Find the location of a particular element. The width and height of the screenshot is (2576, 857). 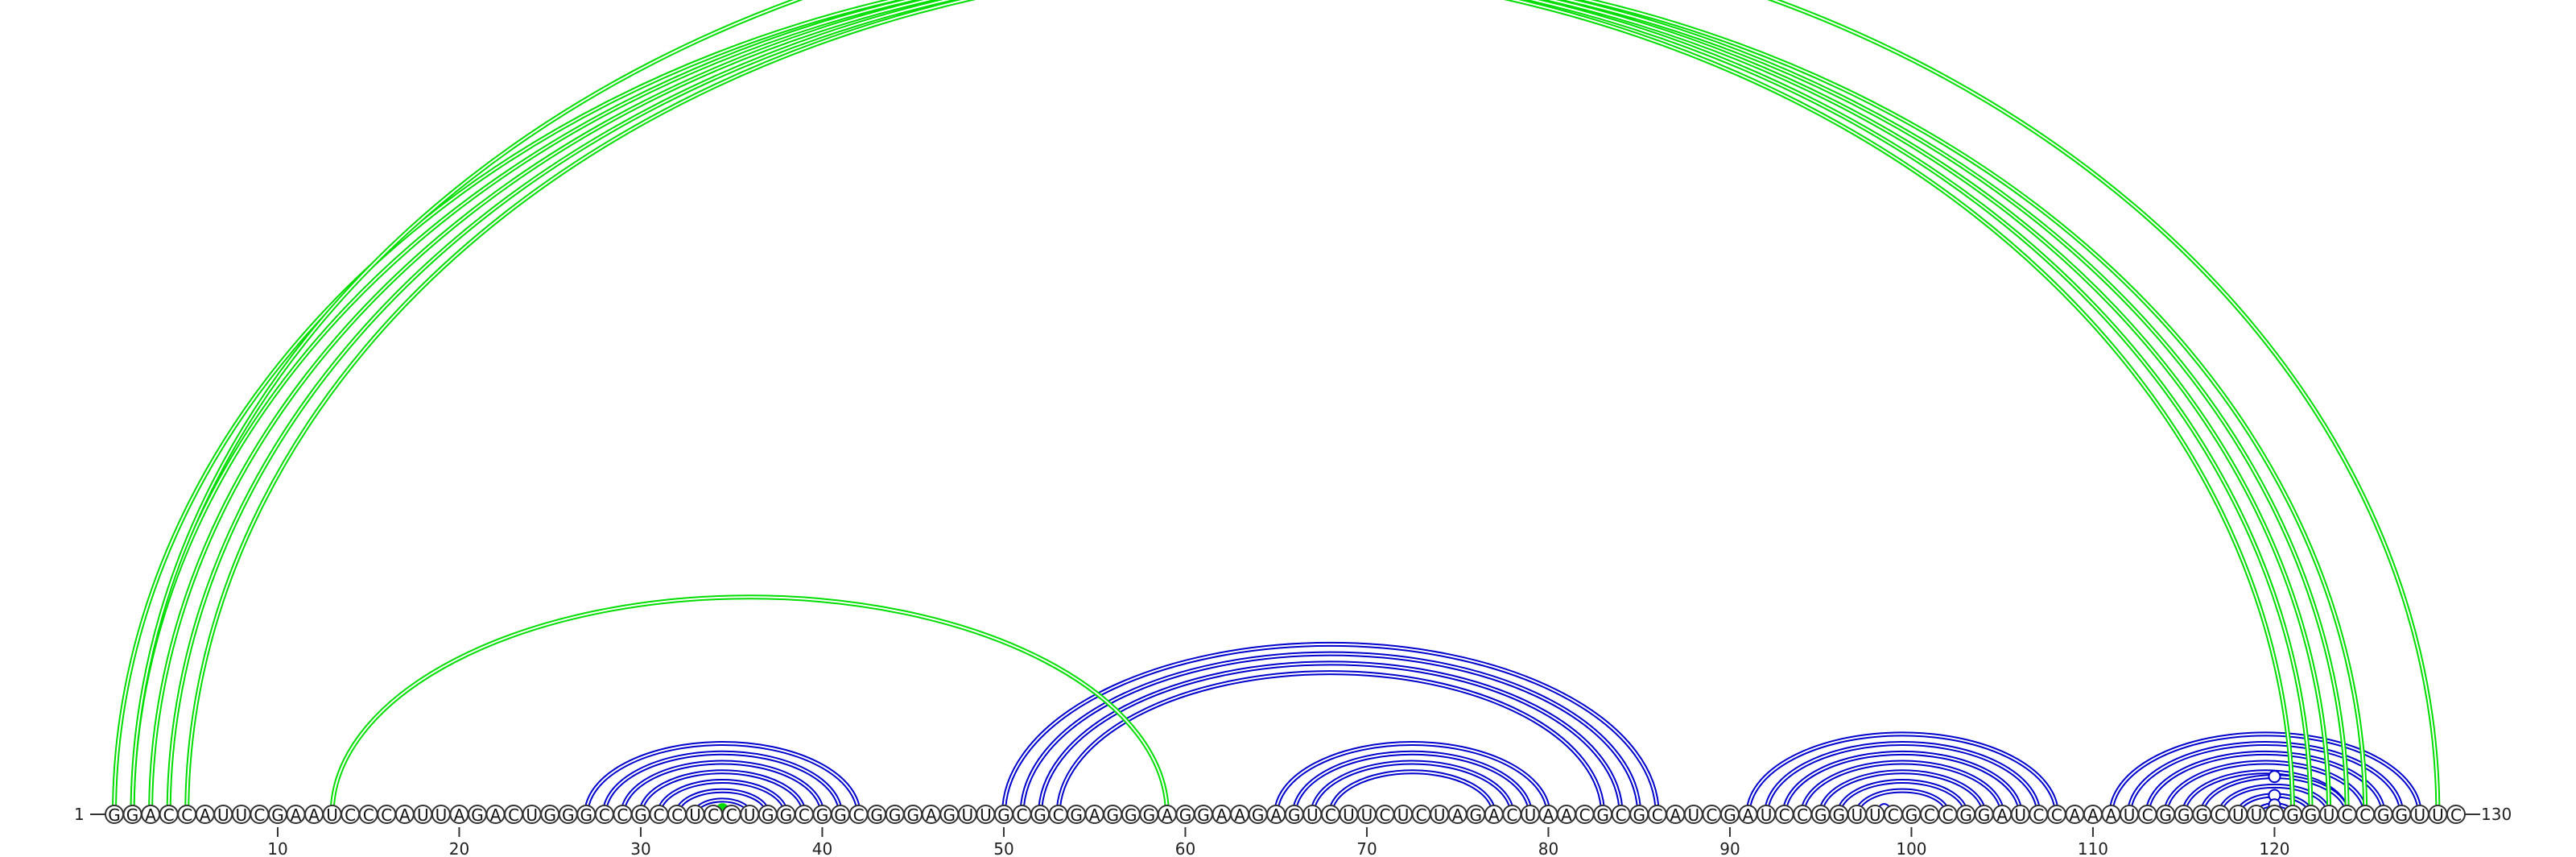

pair-marker is located at coordinates (2274, 777).